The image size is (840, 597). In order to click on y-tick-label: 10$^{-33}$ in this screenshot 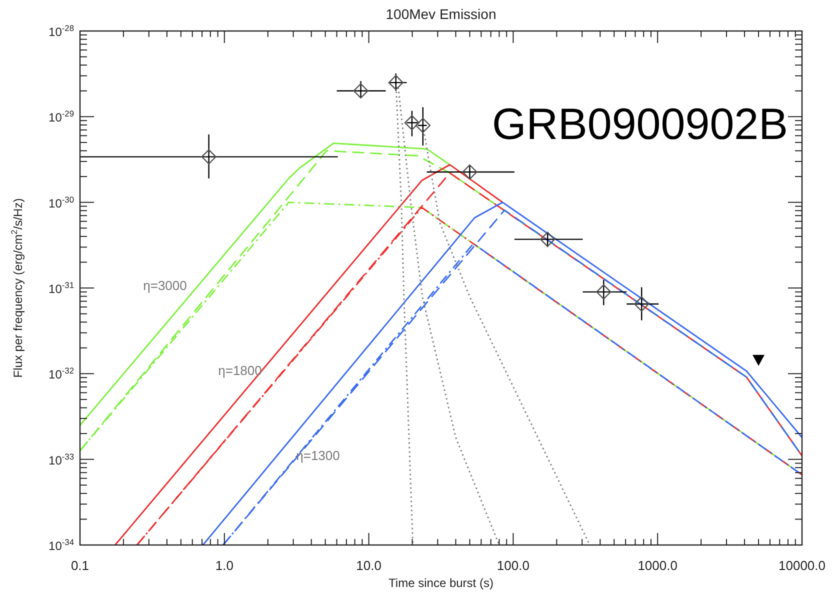, I will do `click(61, 459)`.